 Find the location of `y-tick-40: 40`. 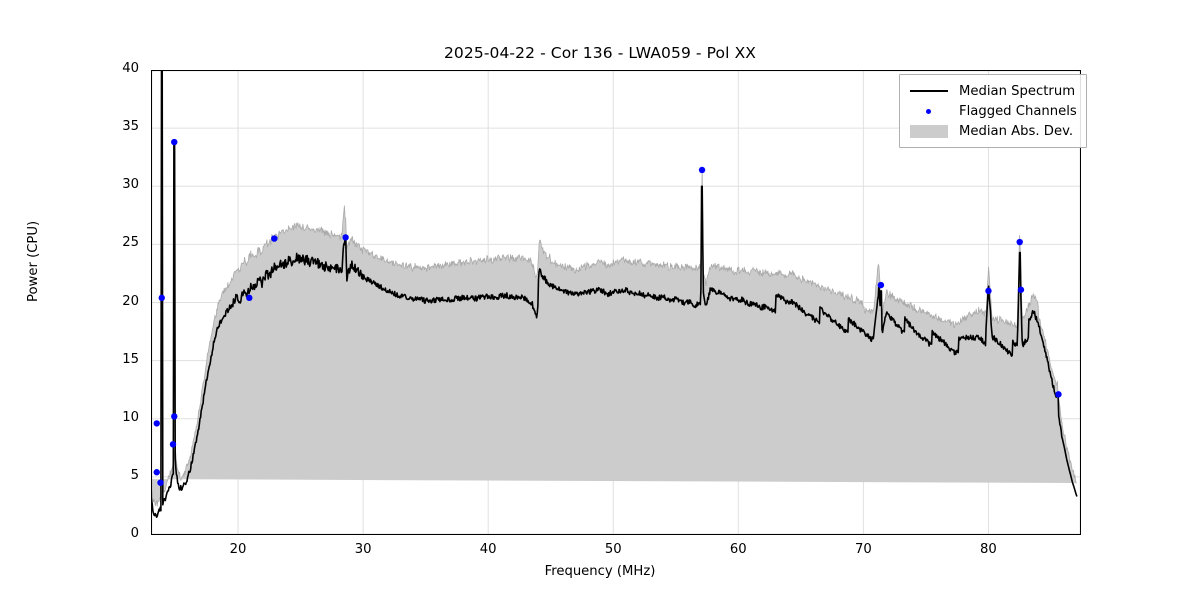

y-tick-40: 40 is located at coordinates (130, 68).